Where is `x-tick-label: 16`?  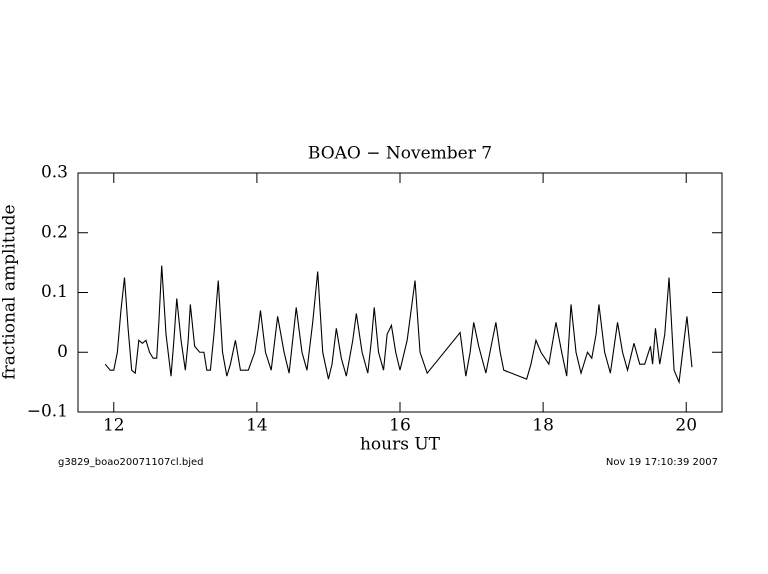 x-tick-label: 16 is located at coordinates (400, 426).